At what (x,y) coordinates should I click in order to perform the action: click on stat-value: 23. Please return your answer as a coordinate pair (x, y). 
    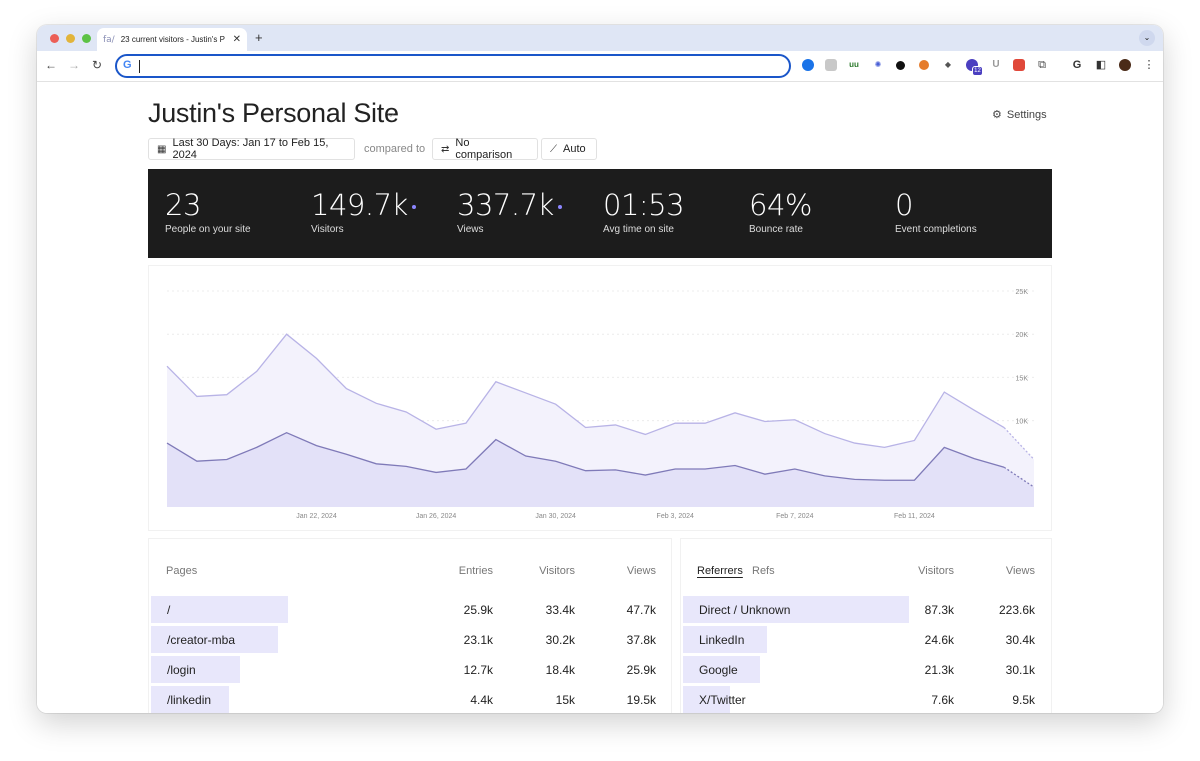
    Looking at the image, I should click on (183, 205).